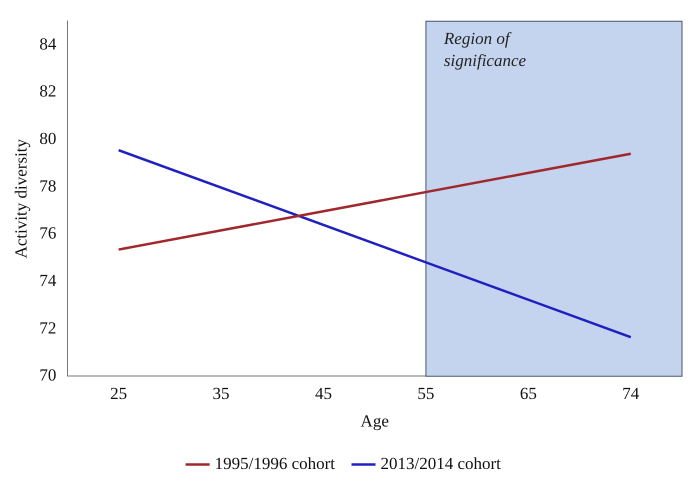  I want to click on x-tick-label: 74, so click(631, 393).